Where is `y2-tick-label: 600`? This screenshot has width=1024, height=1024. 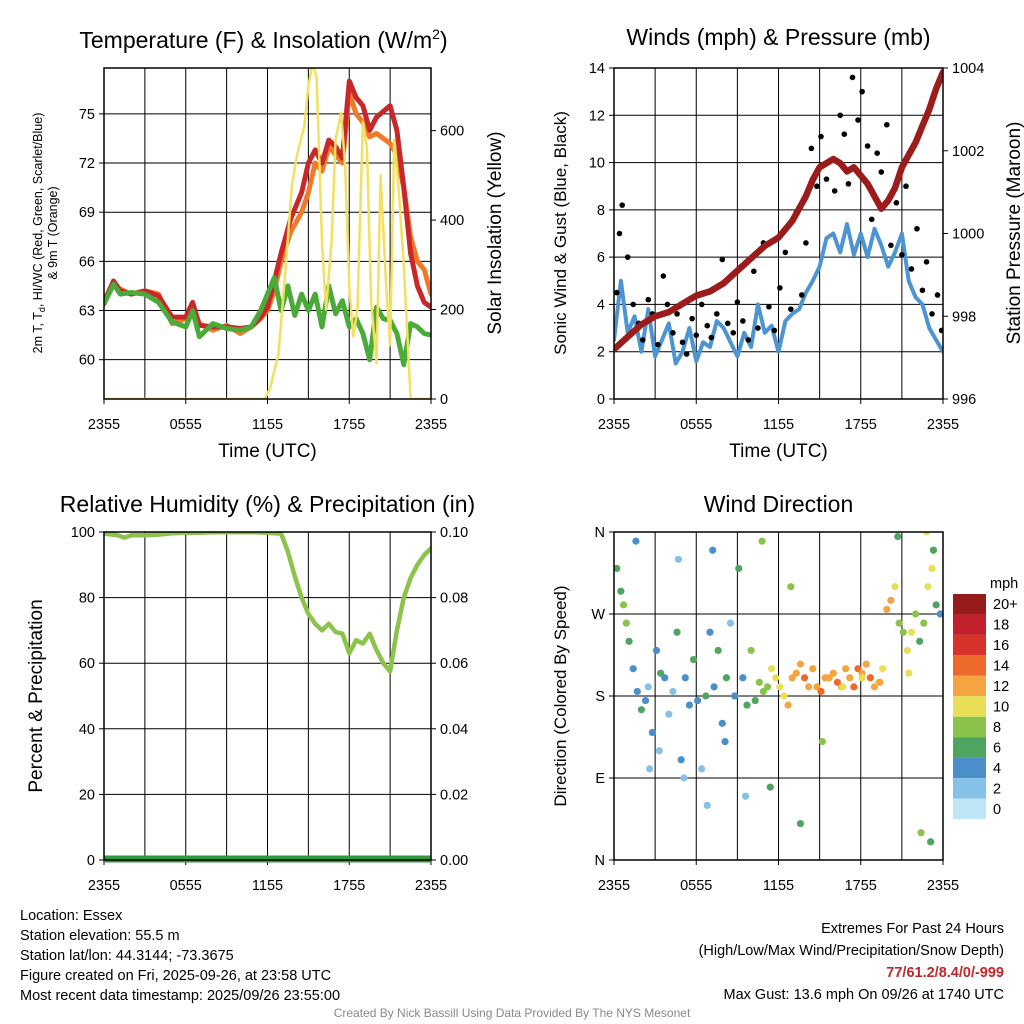 y2-tick-label: 600 is located at coordinates (452, 132).